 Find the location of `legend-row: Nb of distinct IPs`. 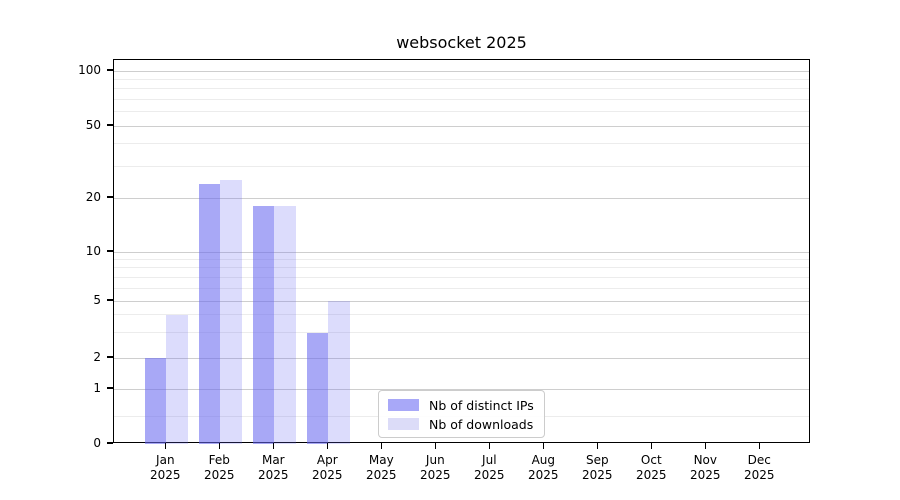

legend-row: Nb of distinct IPs is located at coordinates (462, 405).